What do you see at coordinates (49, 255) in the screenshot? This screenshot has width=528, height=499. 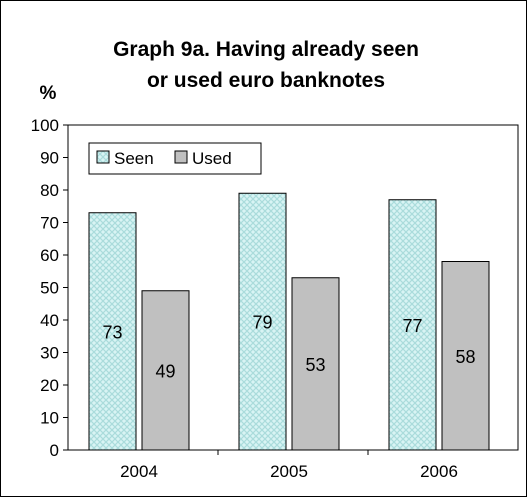 I see `y-tick-label: 60` at bounding box center [49, 255].